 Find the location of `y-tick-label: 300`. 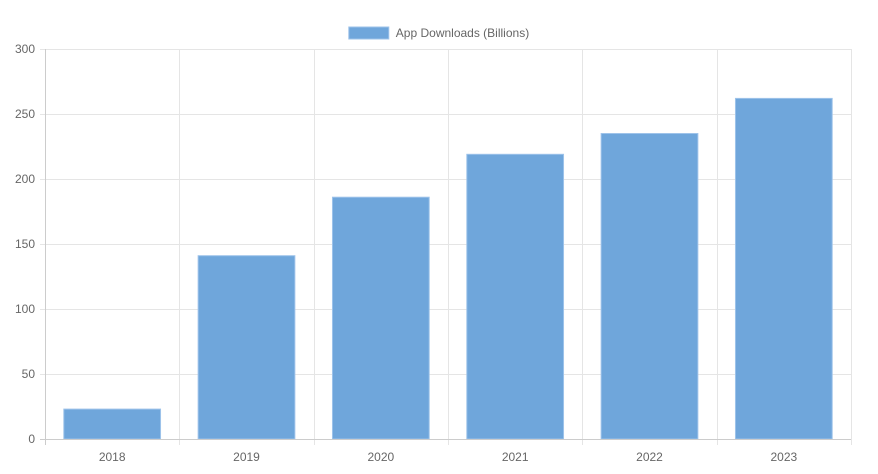

y-tick-label: 300 is located at coordinates (25, 49).